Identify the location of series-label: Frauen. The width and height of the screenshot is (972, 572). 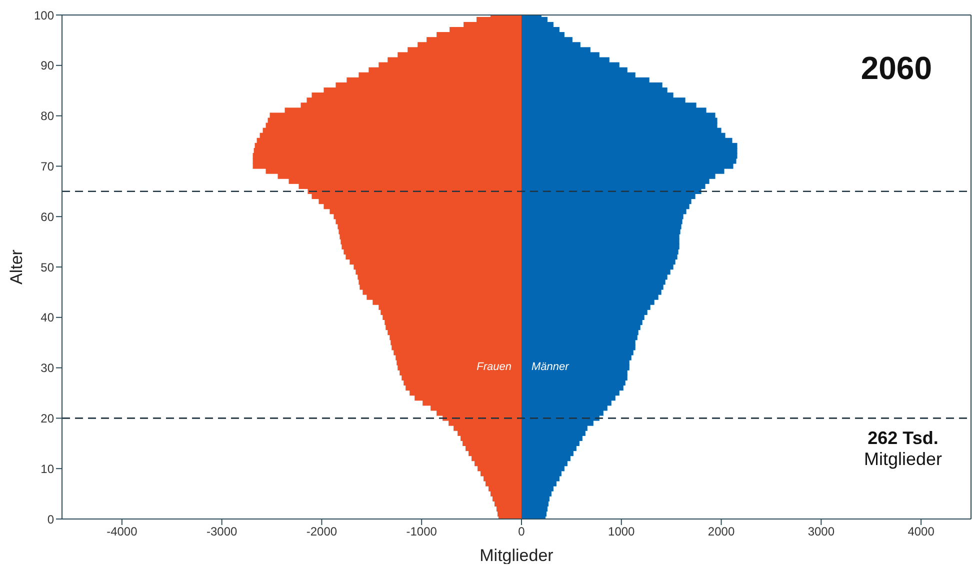
(494, 367).